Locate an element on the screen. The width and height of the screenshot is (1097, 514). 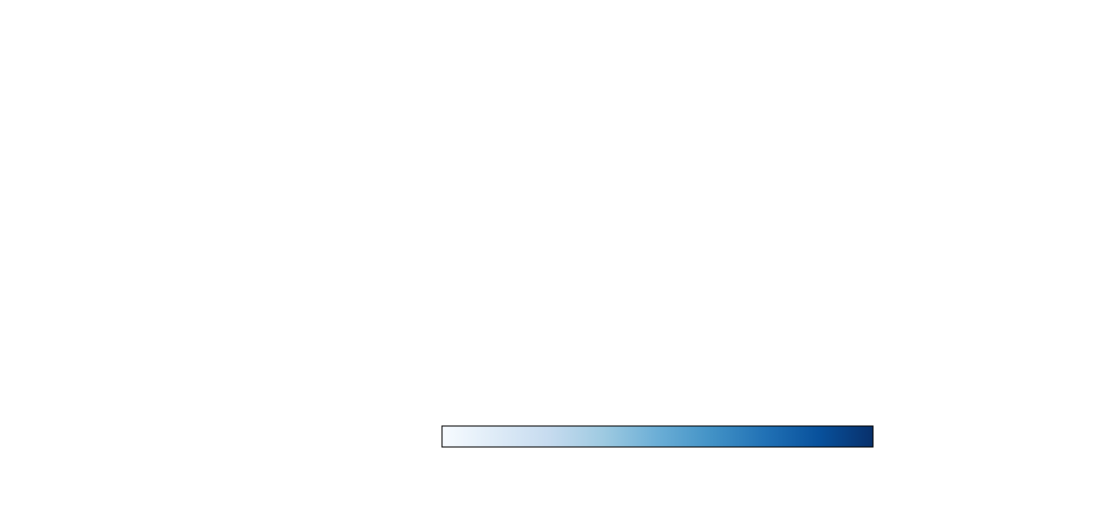
colorbar-gradient is located at coordinates (657, 436).